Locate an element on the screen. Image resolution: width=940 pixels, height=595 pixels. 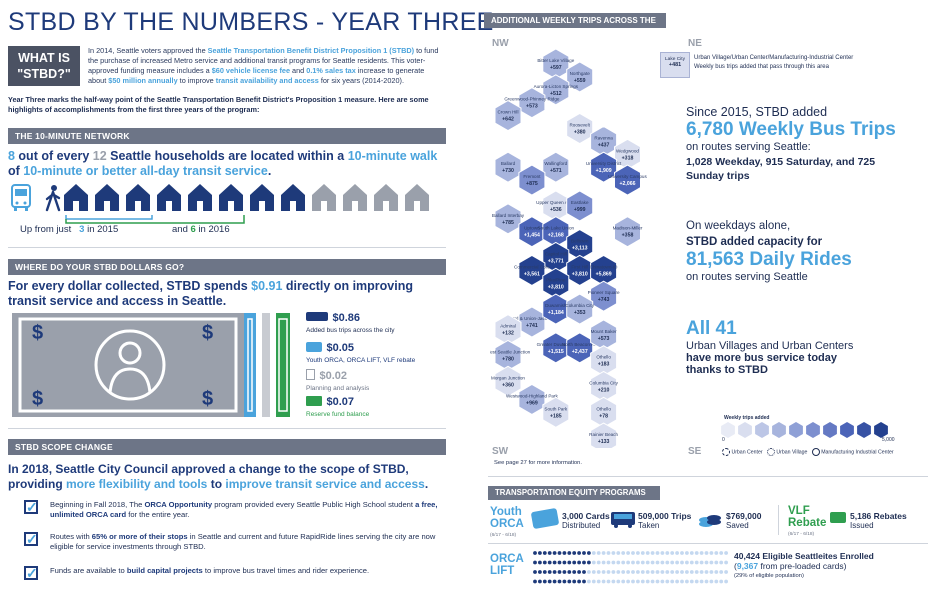
hex-value: +3,810 is located at coordinates (556, 287).